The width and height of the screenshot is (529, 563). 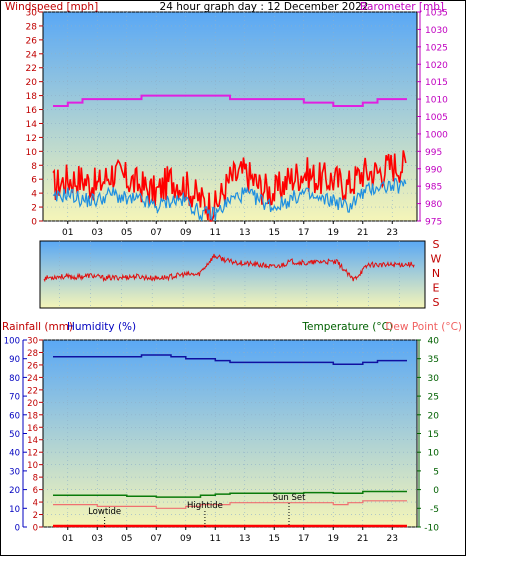 What do you see at coordinates (230, 100) in the screenshot?
I see `barometer-line` at bounding box center [230, 100].